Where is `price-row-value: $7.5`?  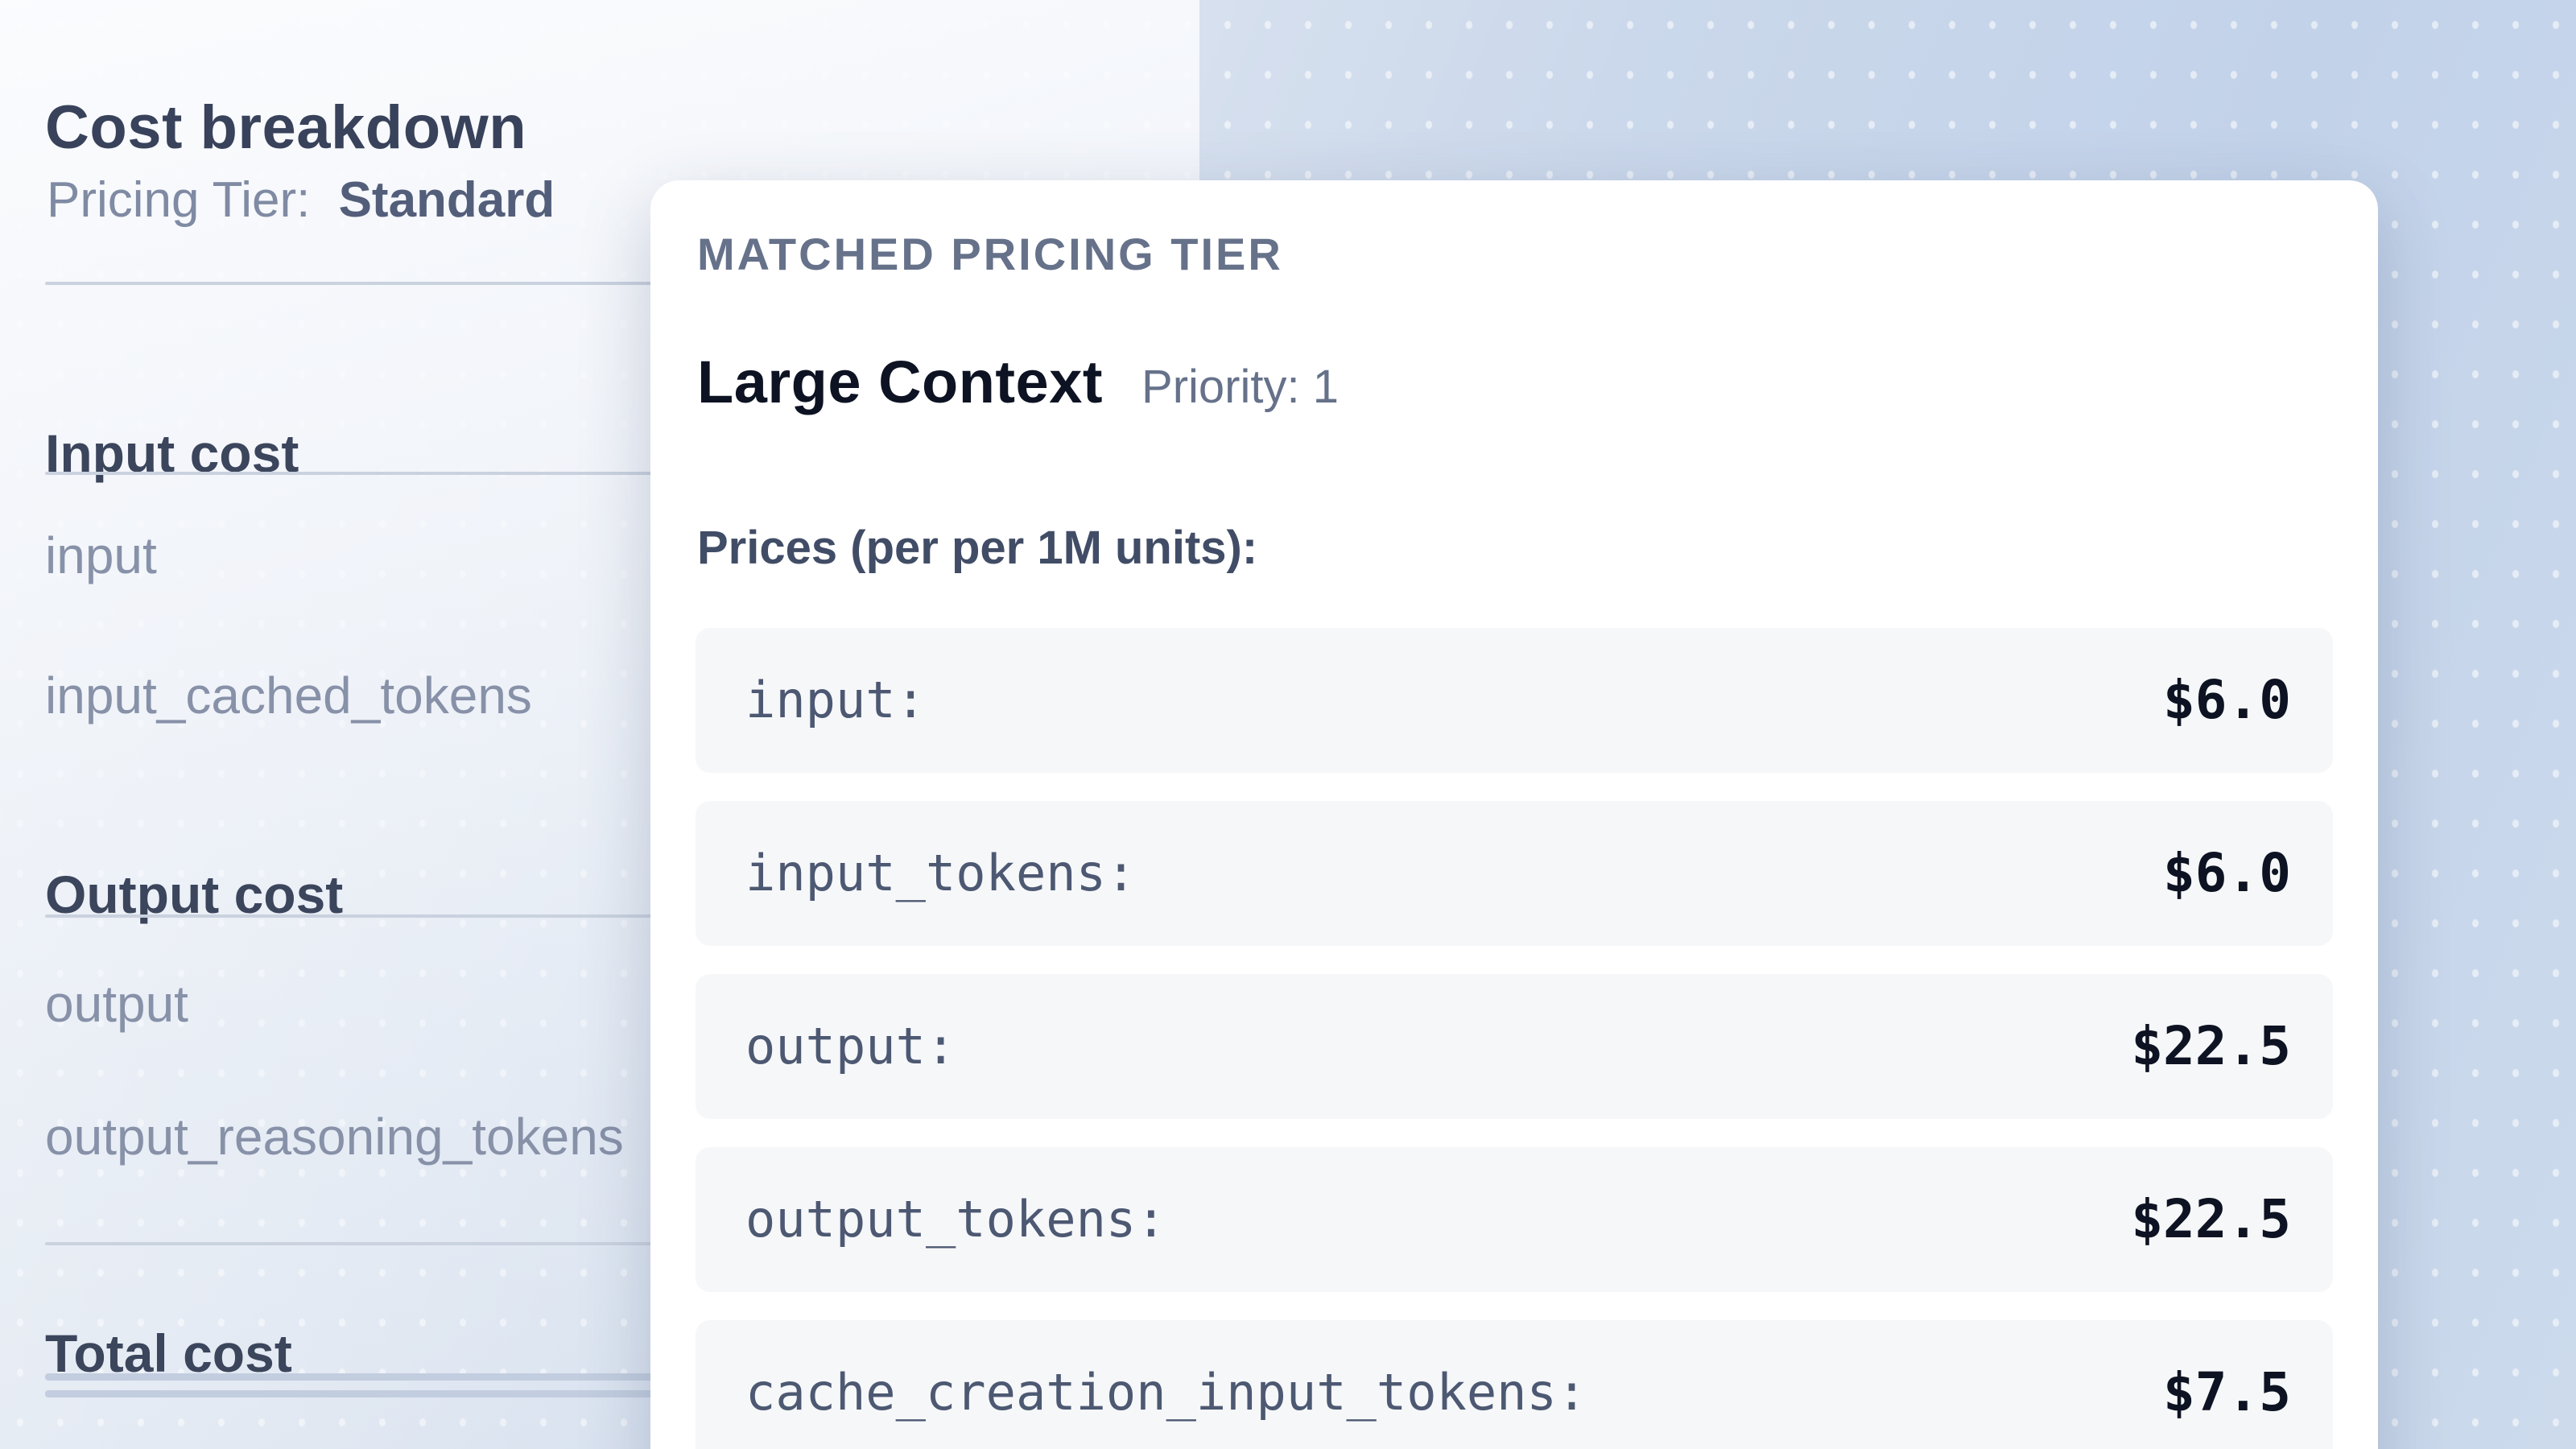
price-row-value: $7.5 is located at coordinates (2227, 1392).